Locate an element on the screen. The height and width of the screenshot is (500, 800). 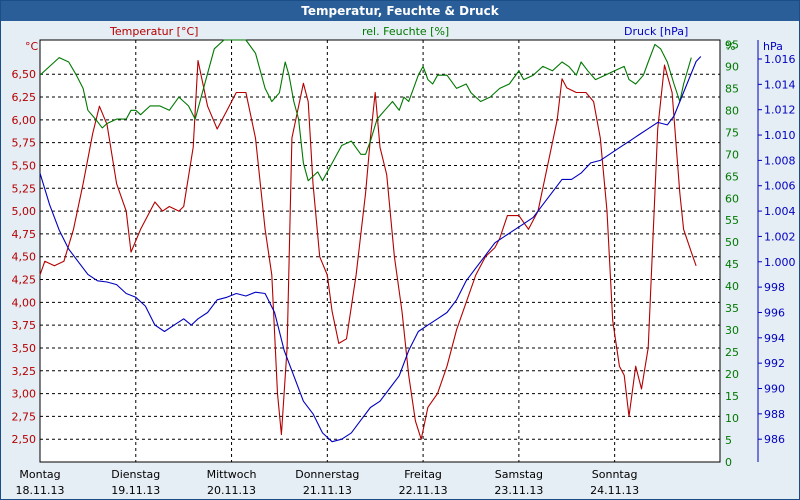
tick-label-humidity: 55 is located at coordinates (732, 220).